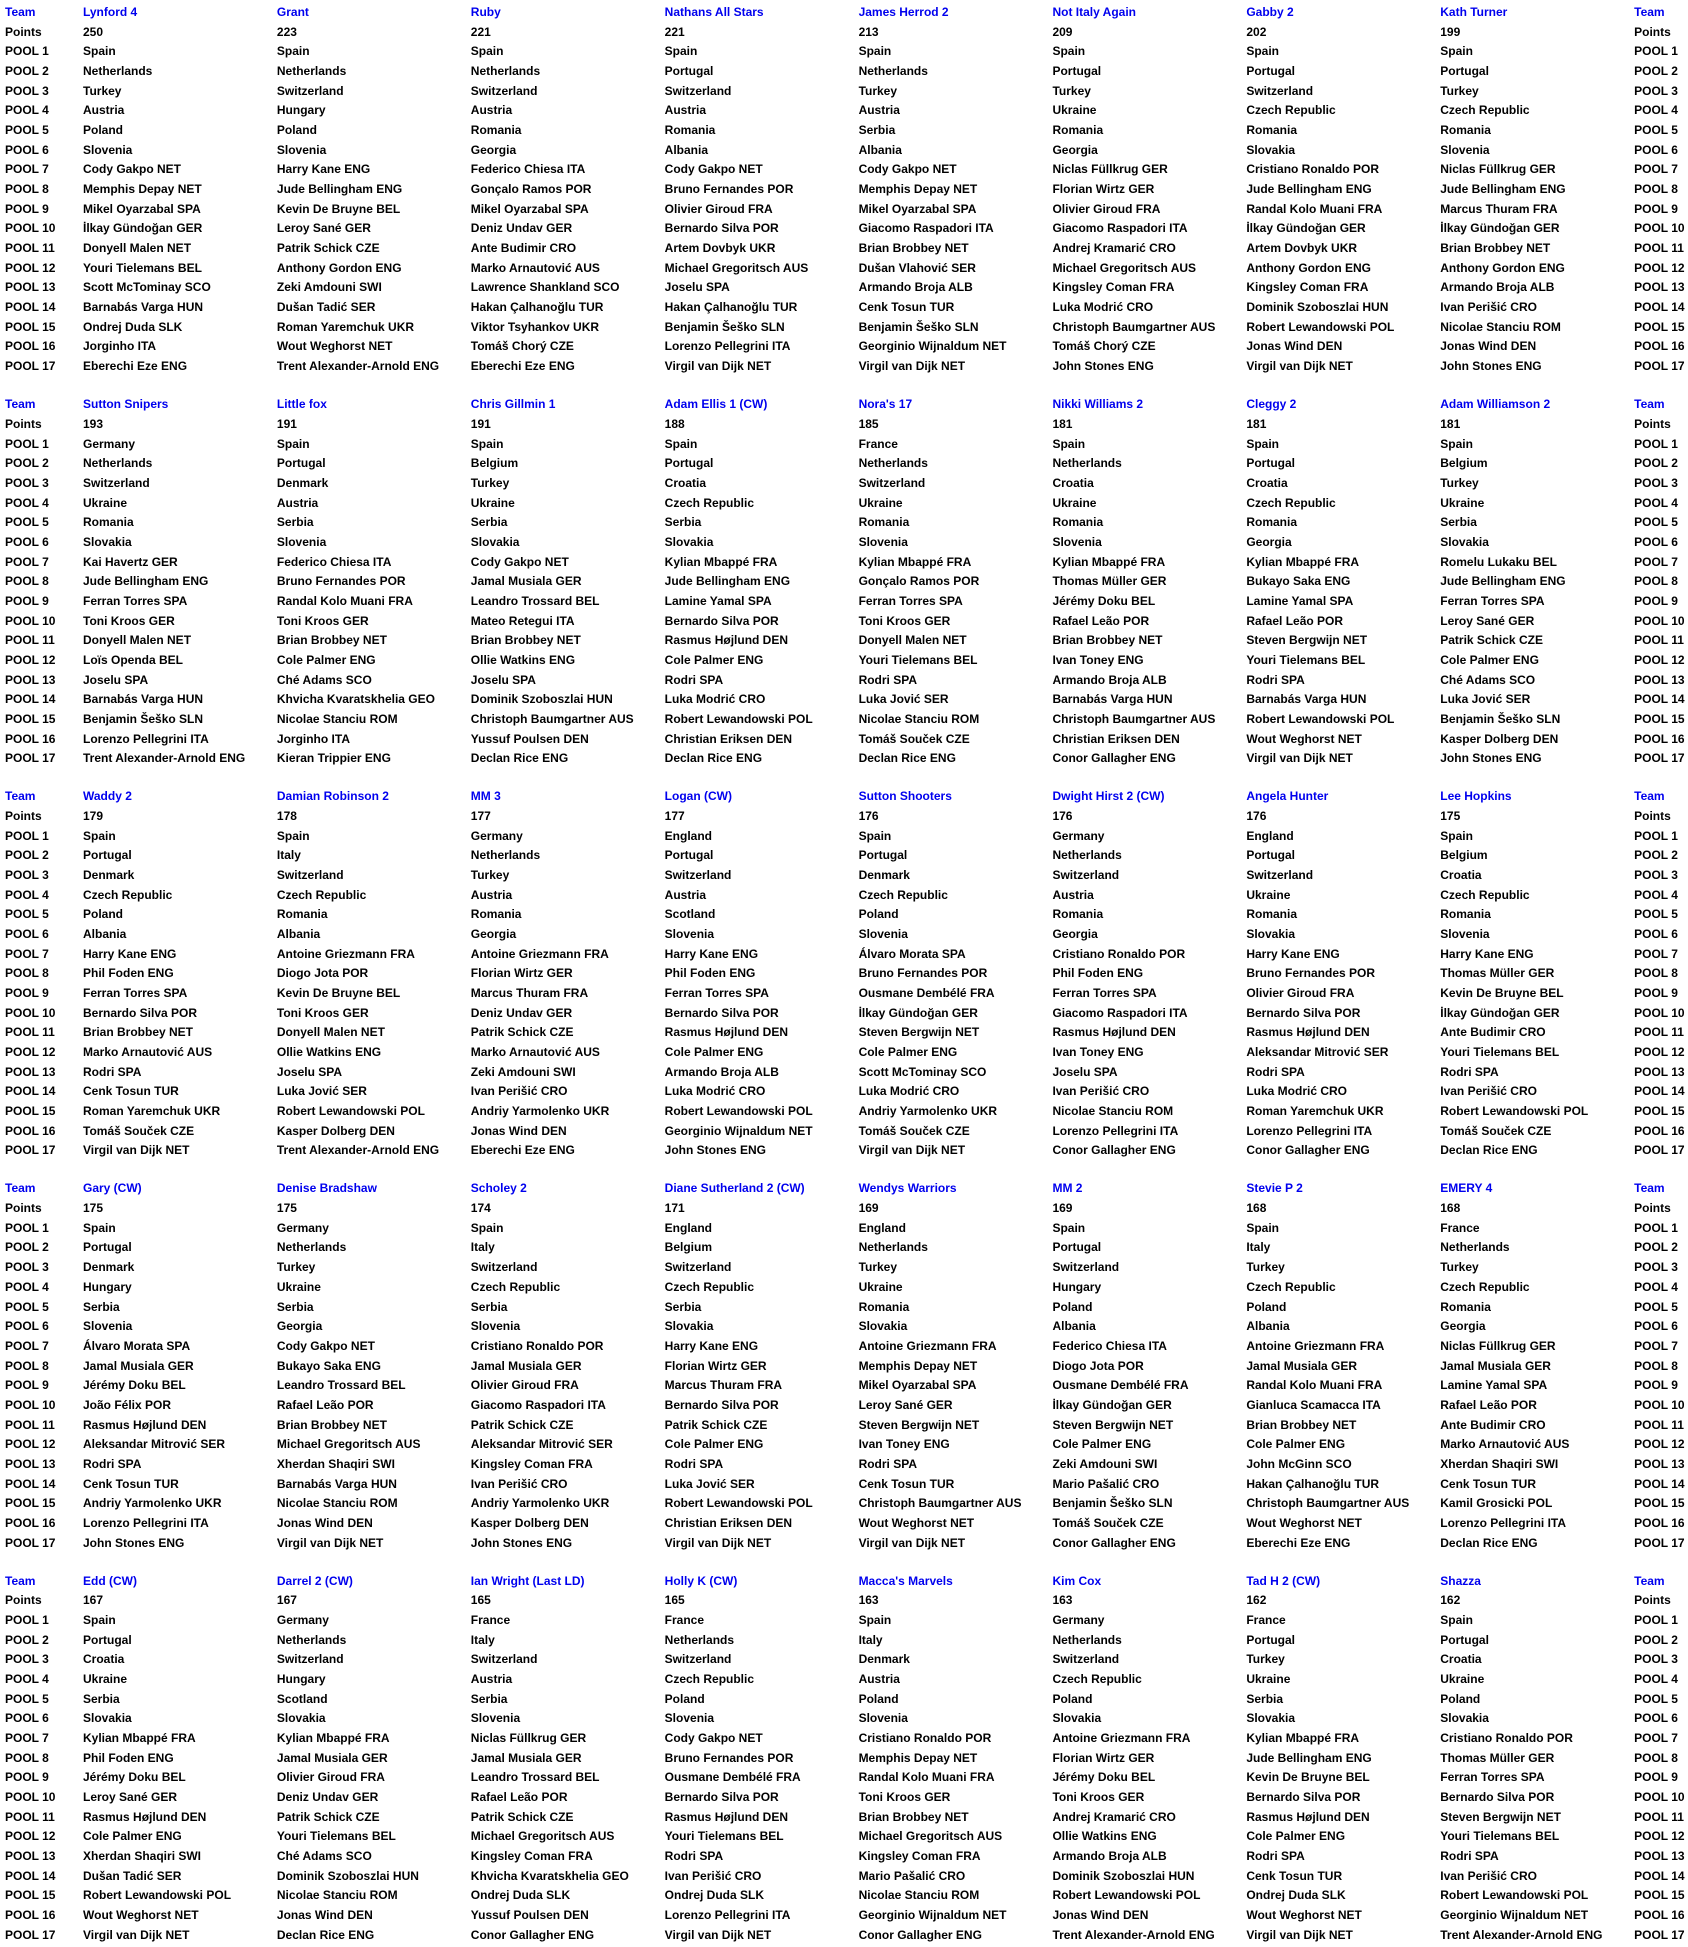 This screenshot has height=1947, width=1688. Describe the element at coordinates (1656, 993) in the screenshot. I see `pool-row-label-right: POOL 9` at that location.